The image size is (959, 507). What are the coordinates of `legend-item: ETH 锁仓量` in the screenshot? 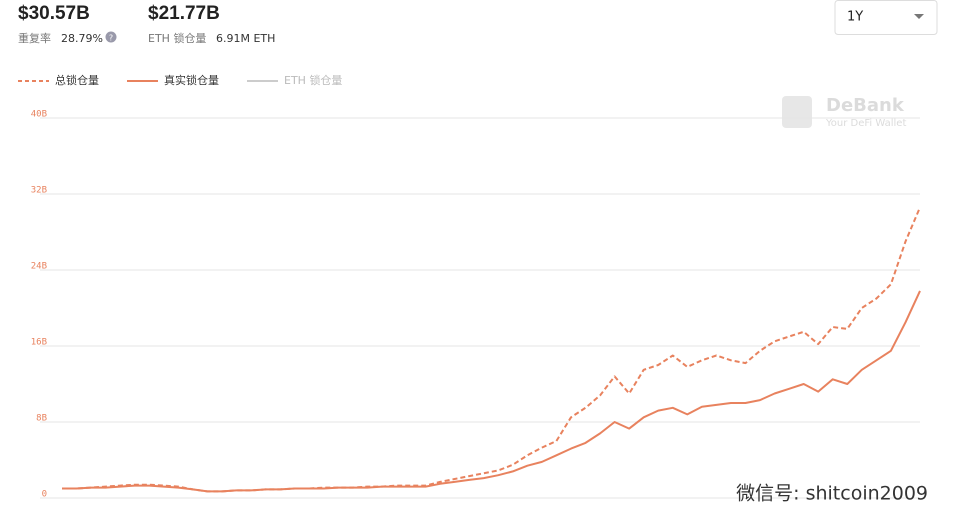 It's located at (294, 80).